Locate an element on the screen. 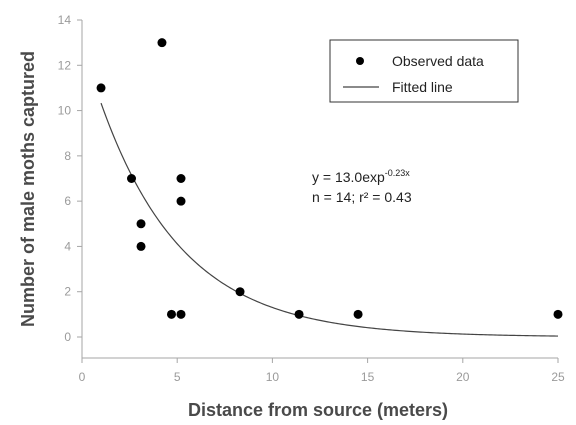 This screenshot has height=425, width=576. legend-point-marker is located at coordinates (360, 61).